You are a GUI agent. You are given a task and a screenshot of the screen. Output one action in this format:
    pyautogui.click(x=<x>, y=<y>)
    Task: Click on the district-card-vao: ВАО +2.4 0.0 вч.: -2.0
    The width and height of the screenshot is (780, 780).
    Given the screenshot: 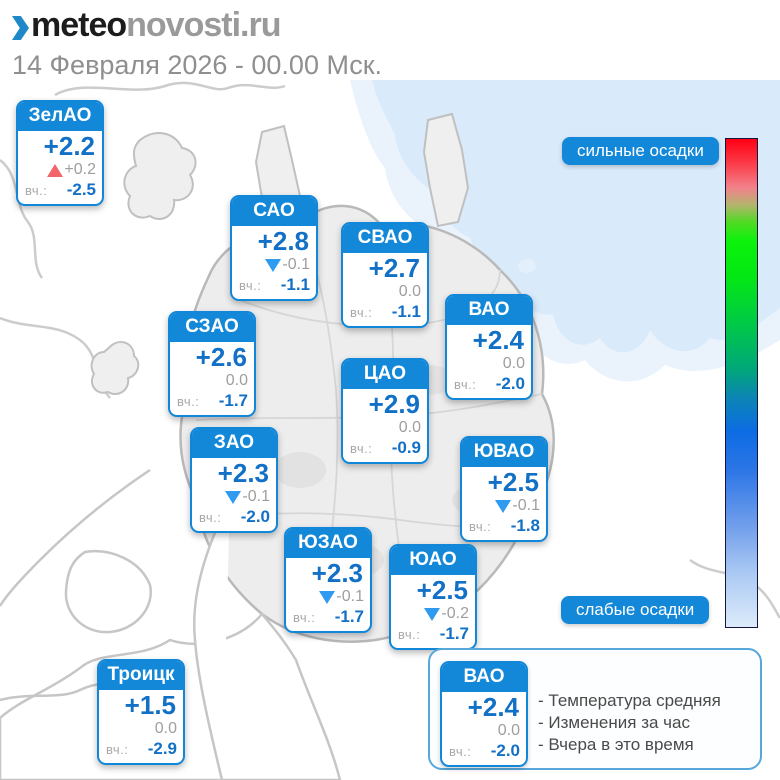 What is the action you would take?
    pyautogui.click(x=489, y=347)
    